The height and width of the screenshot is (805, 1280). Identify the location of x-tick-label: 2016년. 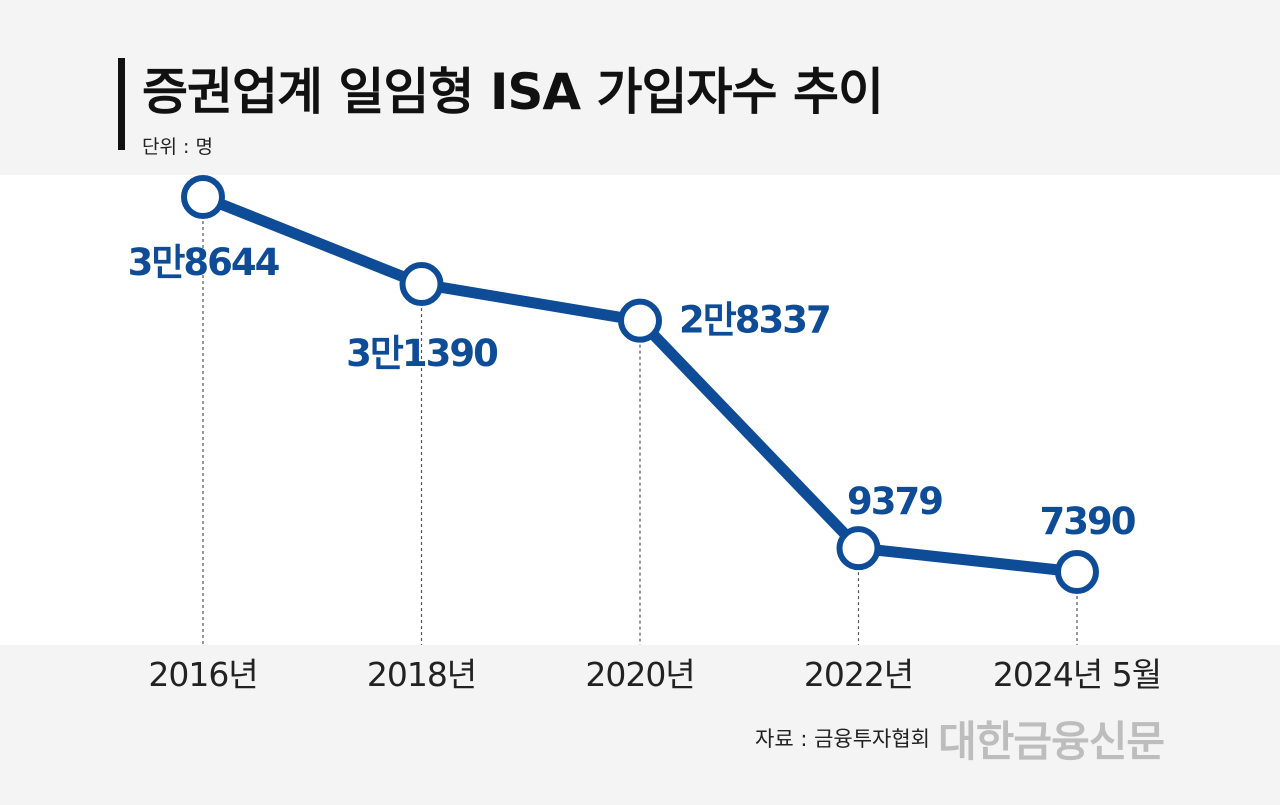
(202, 674).